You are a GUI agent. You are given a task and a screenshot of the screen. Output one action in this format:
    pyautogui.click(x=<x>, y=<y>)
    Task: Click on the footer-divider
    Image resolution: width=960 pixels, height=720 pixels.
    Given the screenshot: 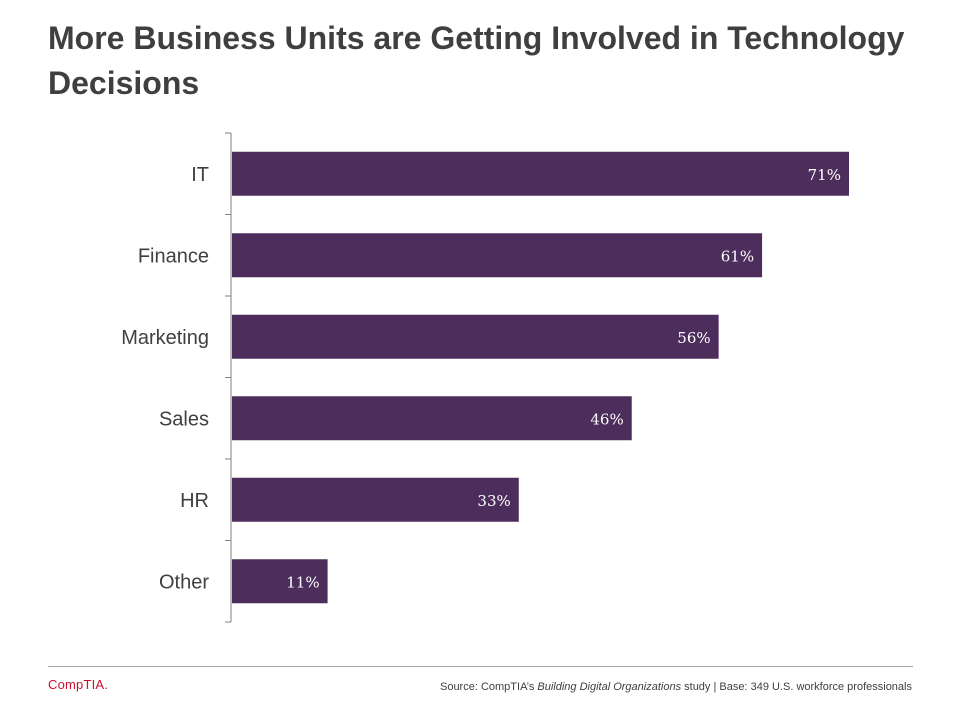 What is the action you would take?
    pyautogui.click(x=480, y=666)
    